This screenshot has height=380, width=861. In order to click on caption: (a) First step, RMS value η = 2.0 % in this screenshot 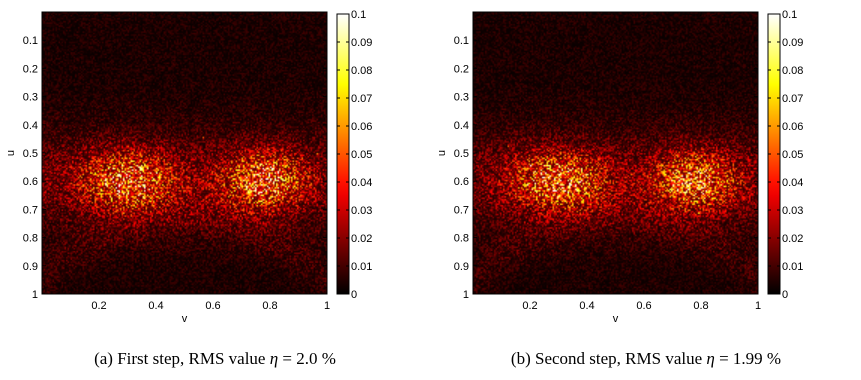, I will do `click(215, 359)`.